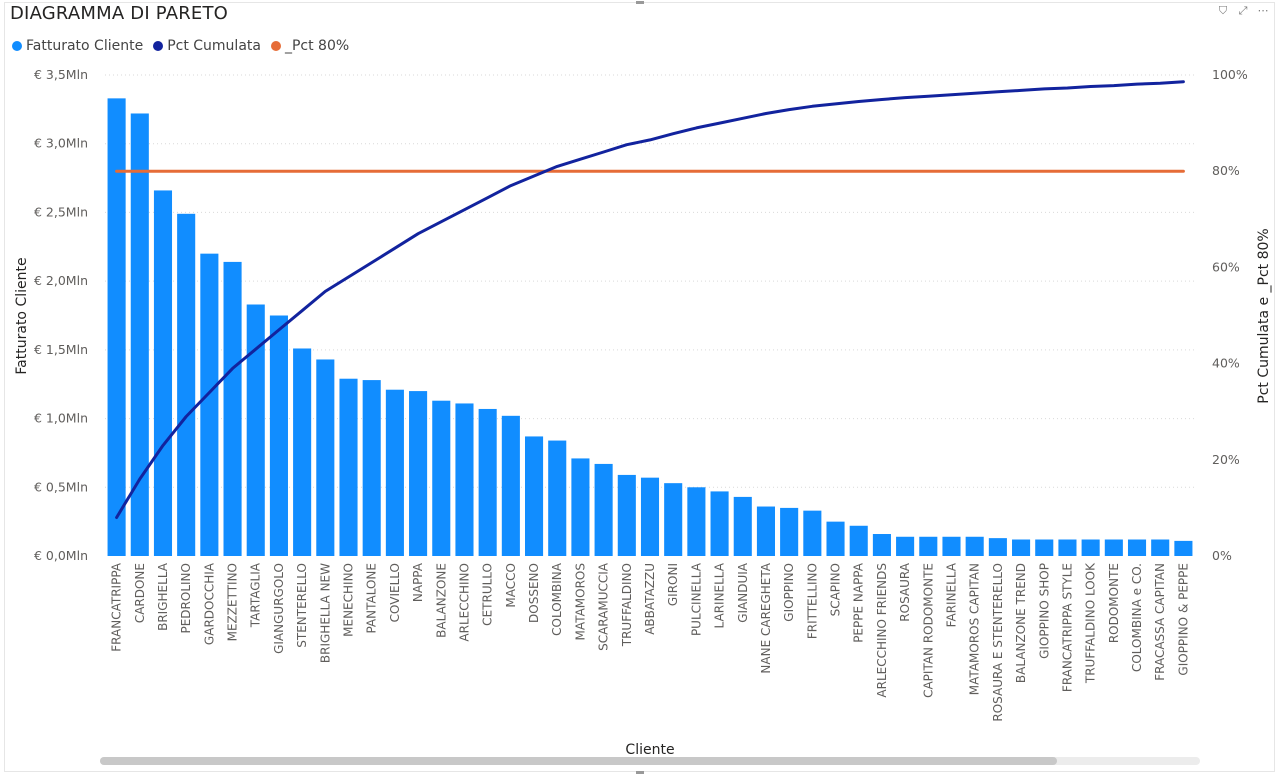 The width and height of the screenshot is (1280, 776). Describe the element at coordinates (163, 596) in the screenshot. I see `x-axis-category-label: BRIGHELLA` at that location.